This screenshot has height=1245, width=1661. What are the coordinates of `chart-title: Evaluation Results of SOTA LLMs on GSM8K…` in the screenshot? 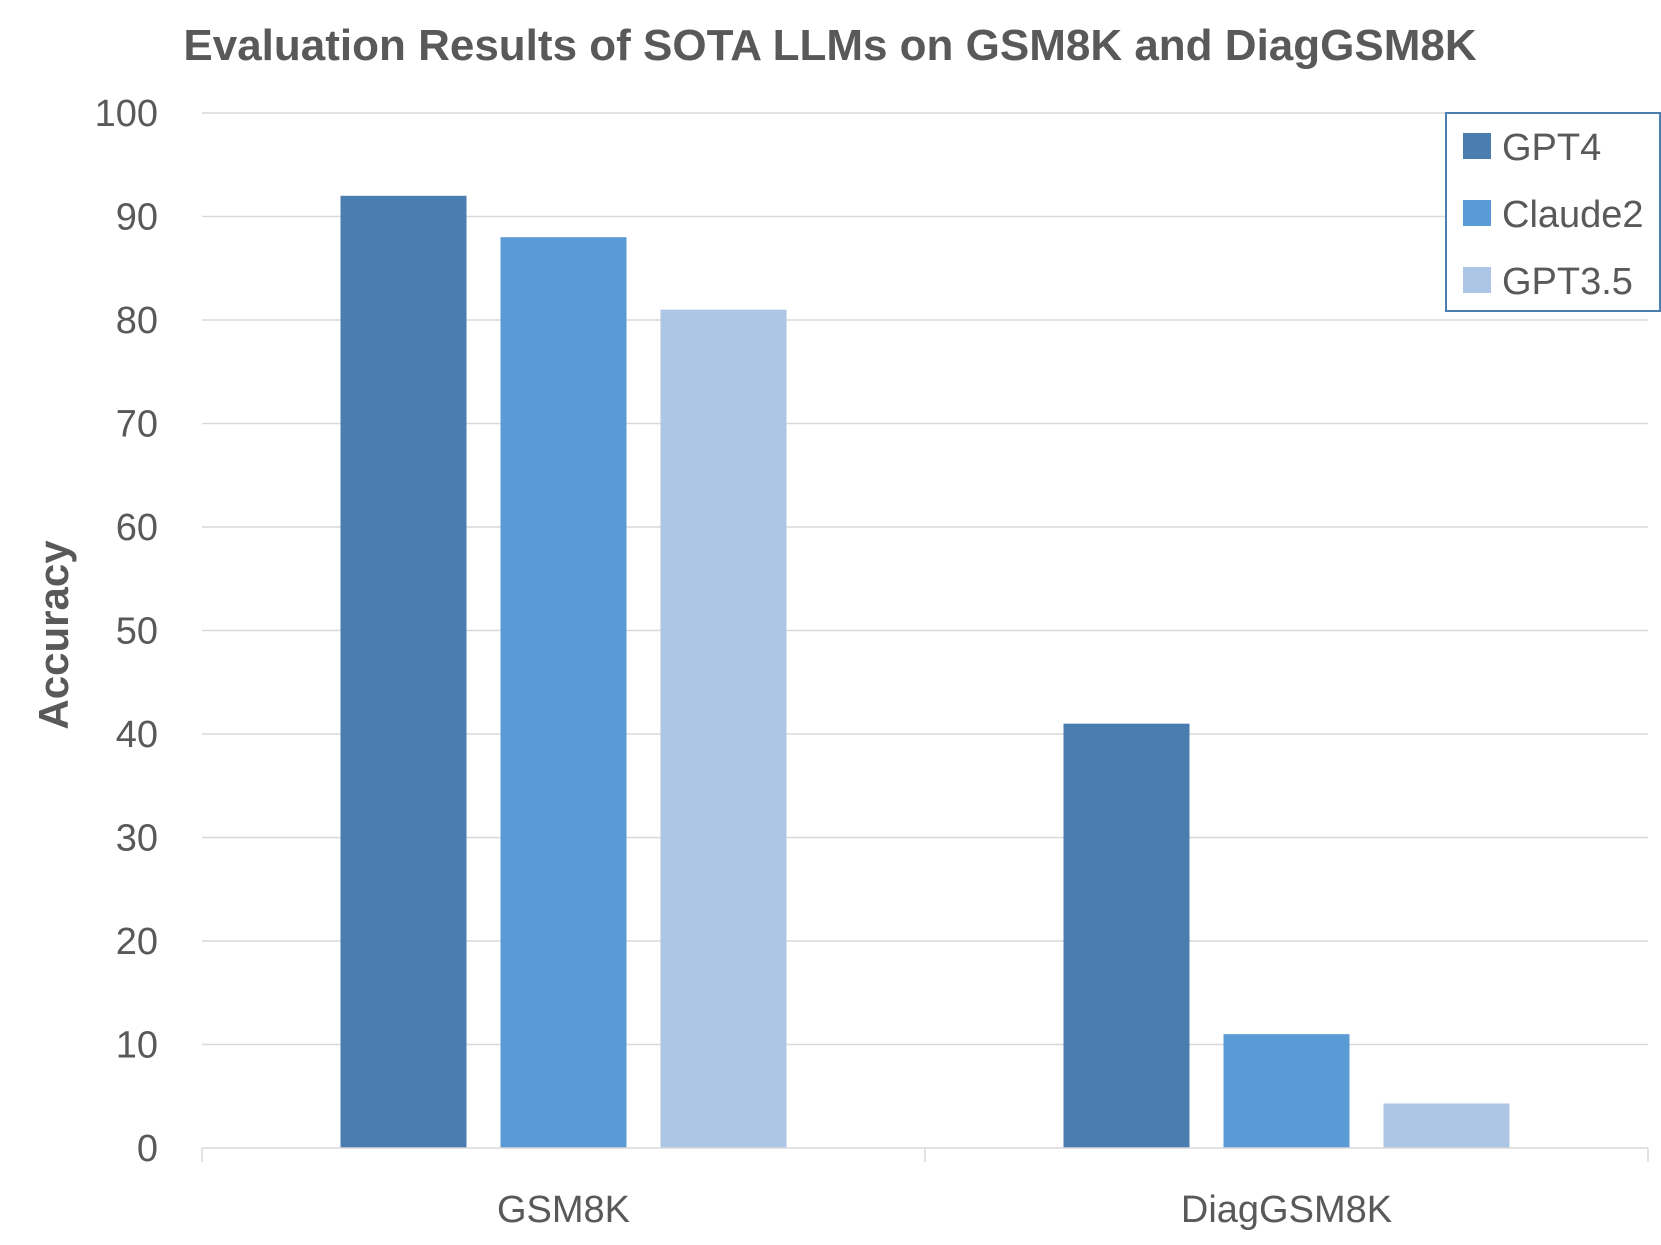 It's located at (829, 45).